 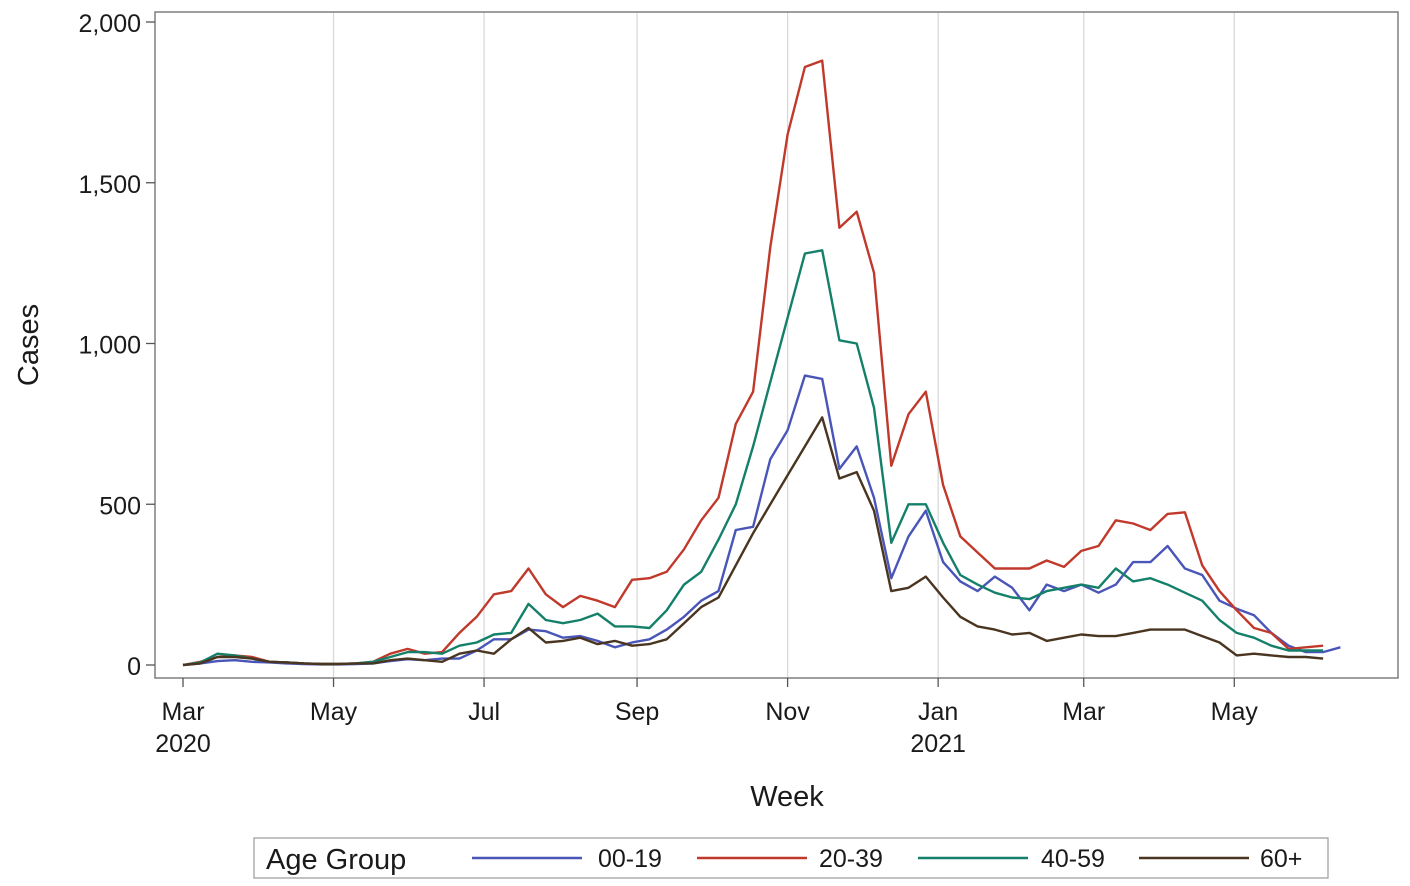 I want to click on x-axis-label: Week, so click(x=787, y=797).